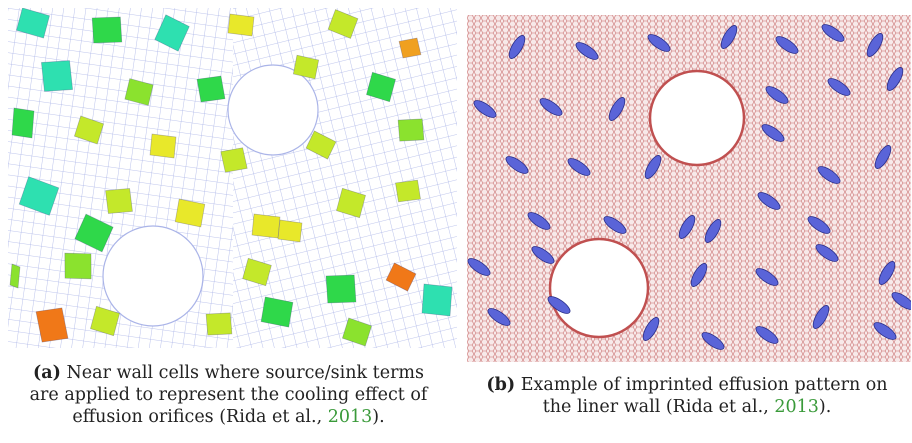 The width and height of the screenshot is (912, 443). Describe the element at coordinates (153, 276) in the screenshot. I see `hole-lower` at that location.